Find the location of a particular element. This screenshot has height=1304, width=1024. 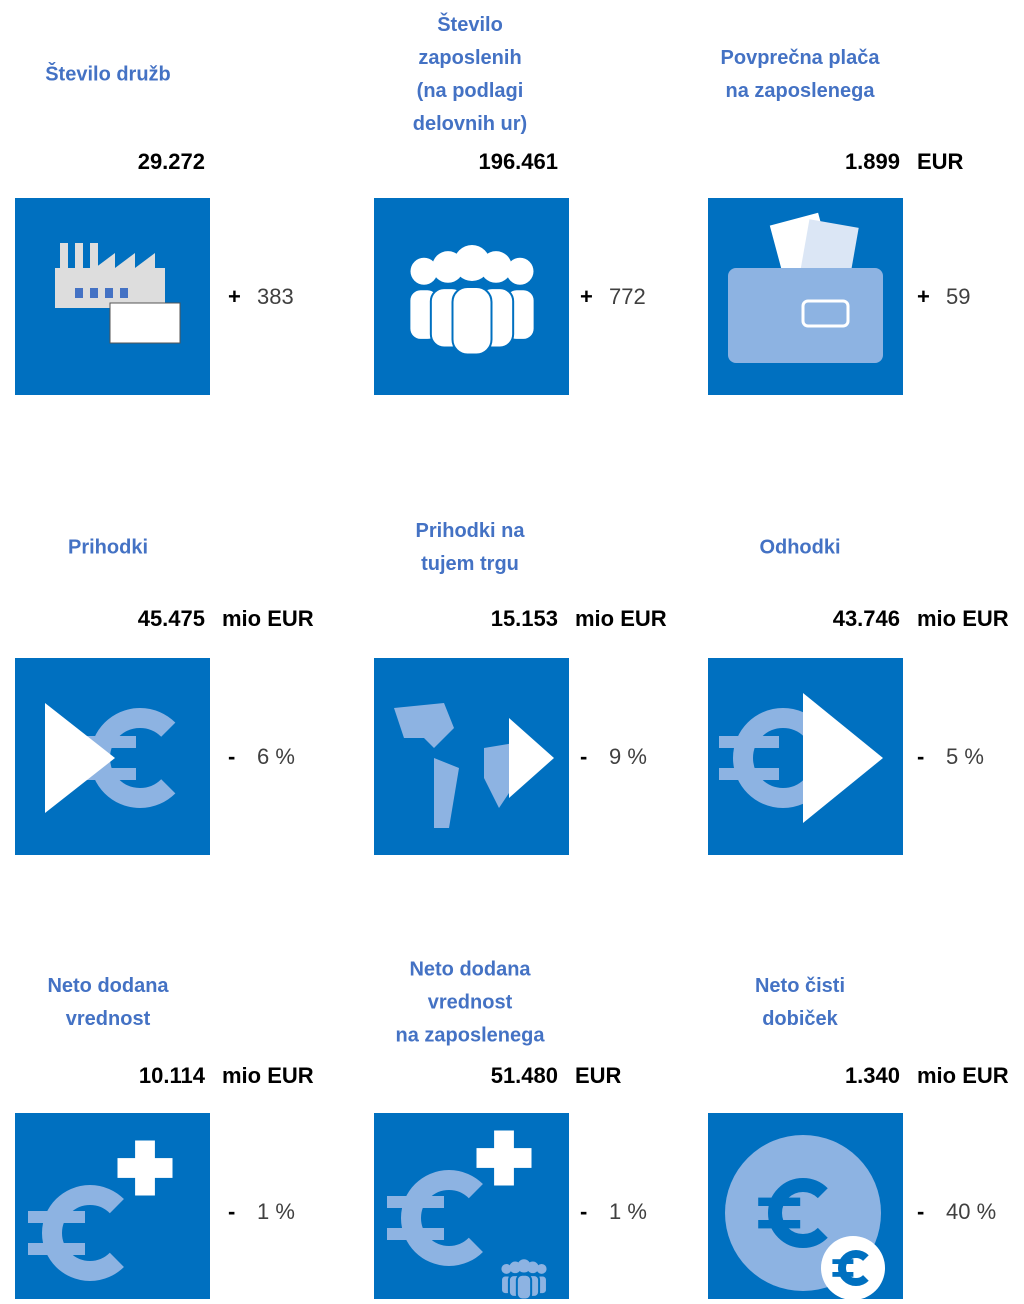

clasp is located at coordinates (825, 313).